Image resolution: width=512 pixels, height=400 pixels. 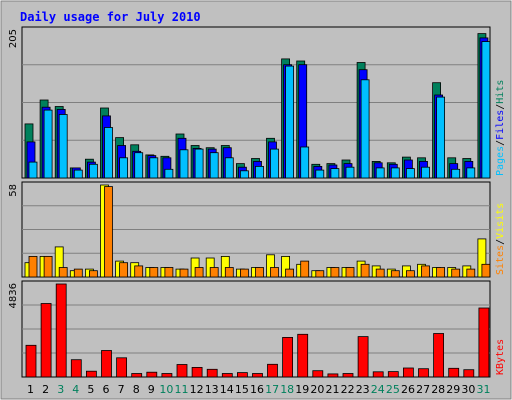 I want to click on x-tick-label-day-5: 5, so click(x=90, y=389).